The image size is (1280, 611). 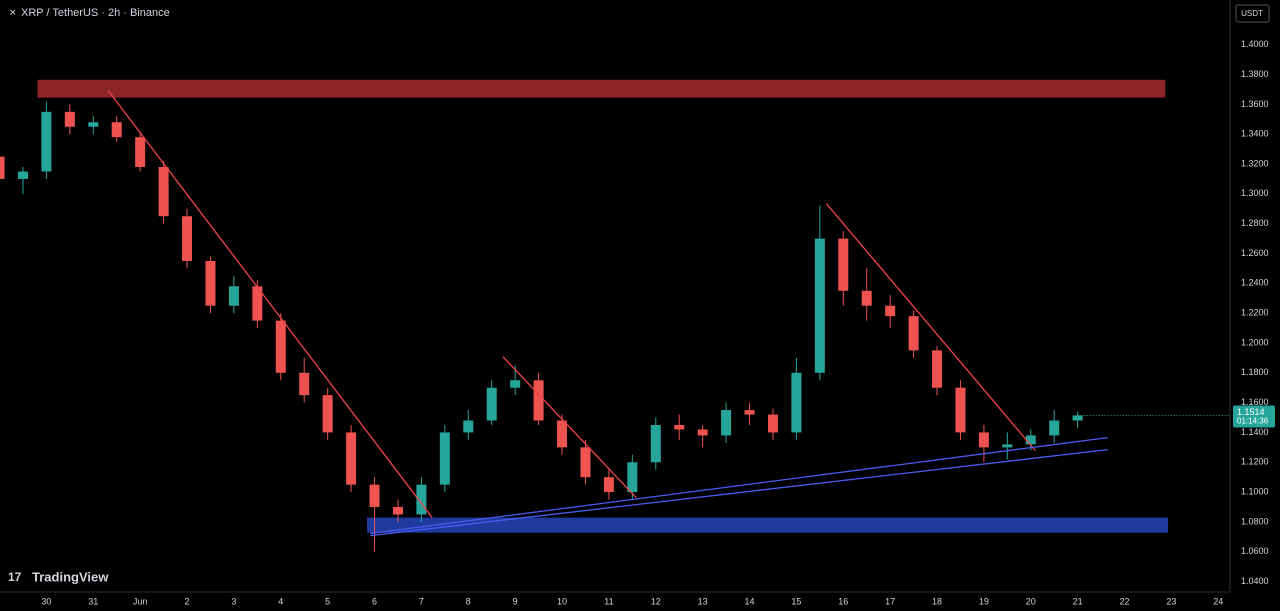 I want to click on y-tick-label: 1.3000, so click(x=1255, y=193).